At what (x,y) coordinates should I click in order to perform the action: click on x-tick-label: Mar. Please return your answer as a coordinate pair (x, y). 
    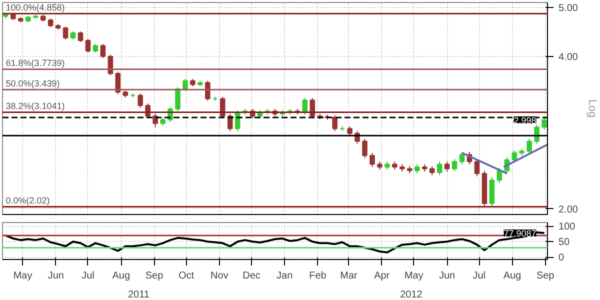
    Looking at the image, I should click on (349, 276).